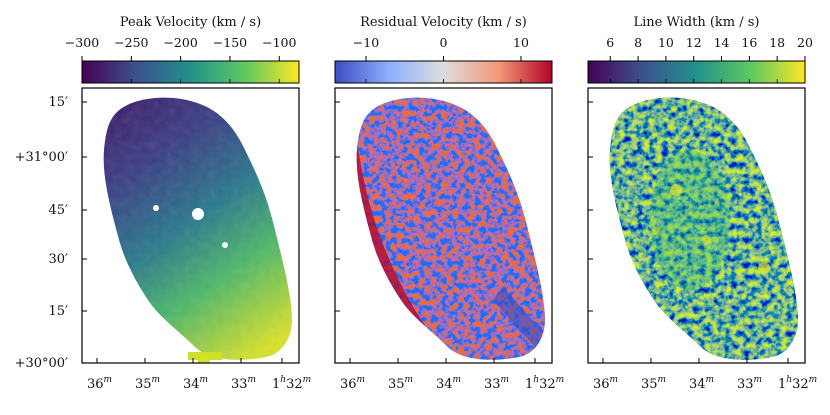 This screenshot has width=830, height=415. I want to click on width-colorbar: Line Width (km / s) 6 8 10 12 14 16 18 20, so click(700, 49).